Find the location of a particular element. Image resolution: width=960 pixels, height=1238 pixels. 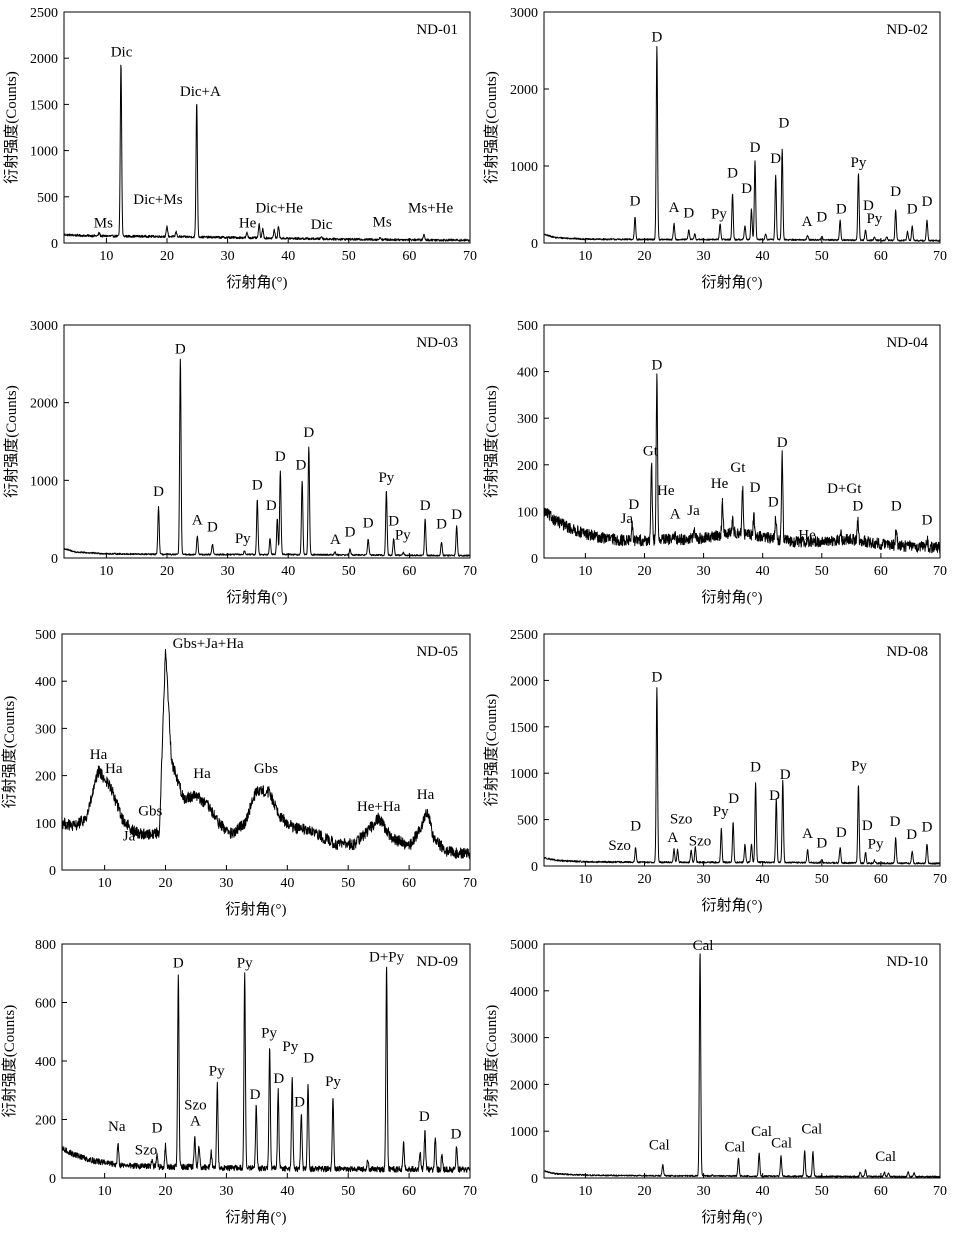

y-tick-label: 100 is located at coordinates (527, 512).